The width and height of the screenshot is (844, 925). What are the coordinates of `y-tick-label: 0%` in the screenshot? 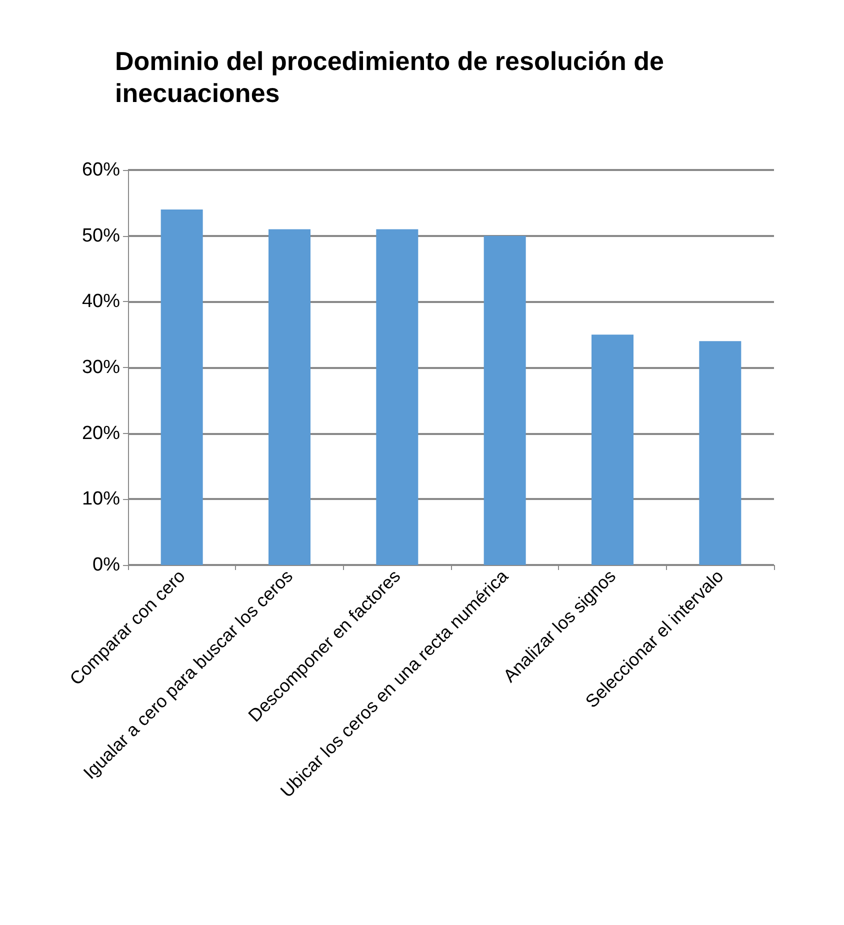 It's located at (106, 565).